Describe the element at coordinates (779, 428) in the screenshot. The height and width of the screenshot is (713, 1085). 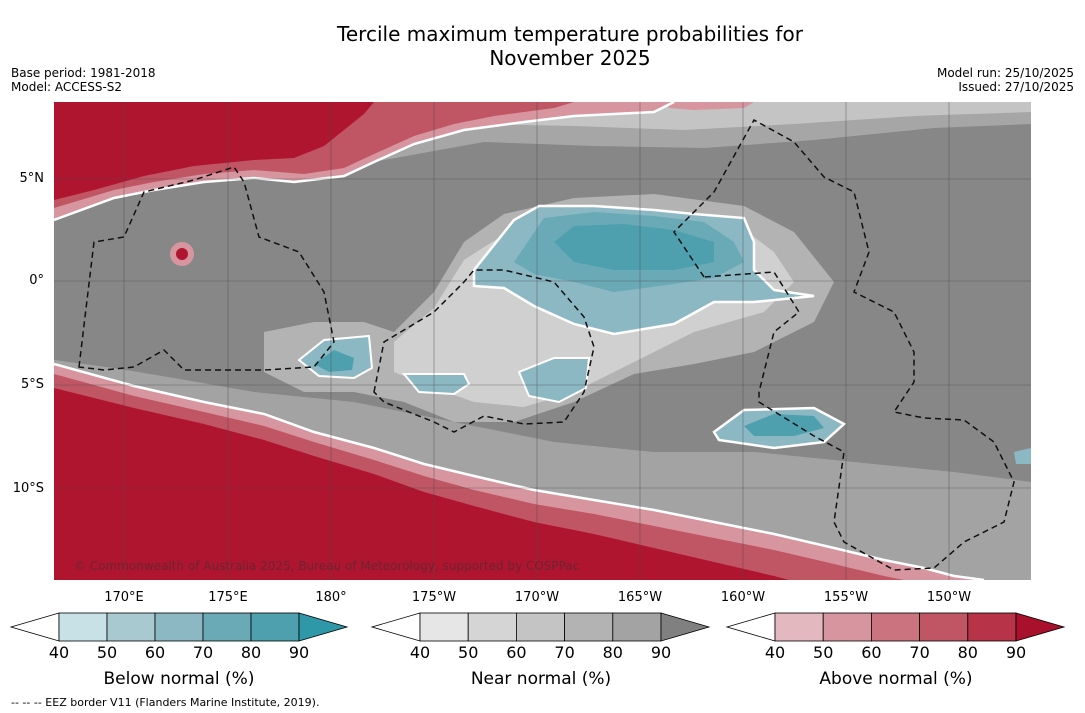
I see `below-east-boundary` at that location.